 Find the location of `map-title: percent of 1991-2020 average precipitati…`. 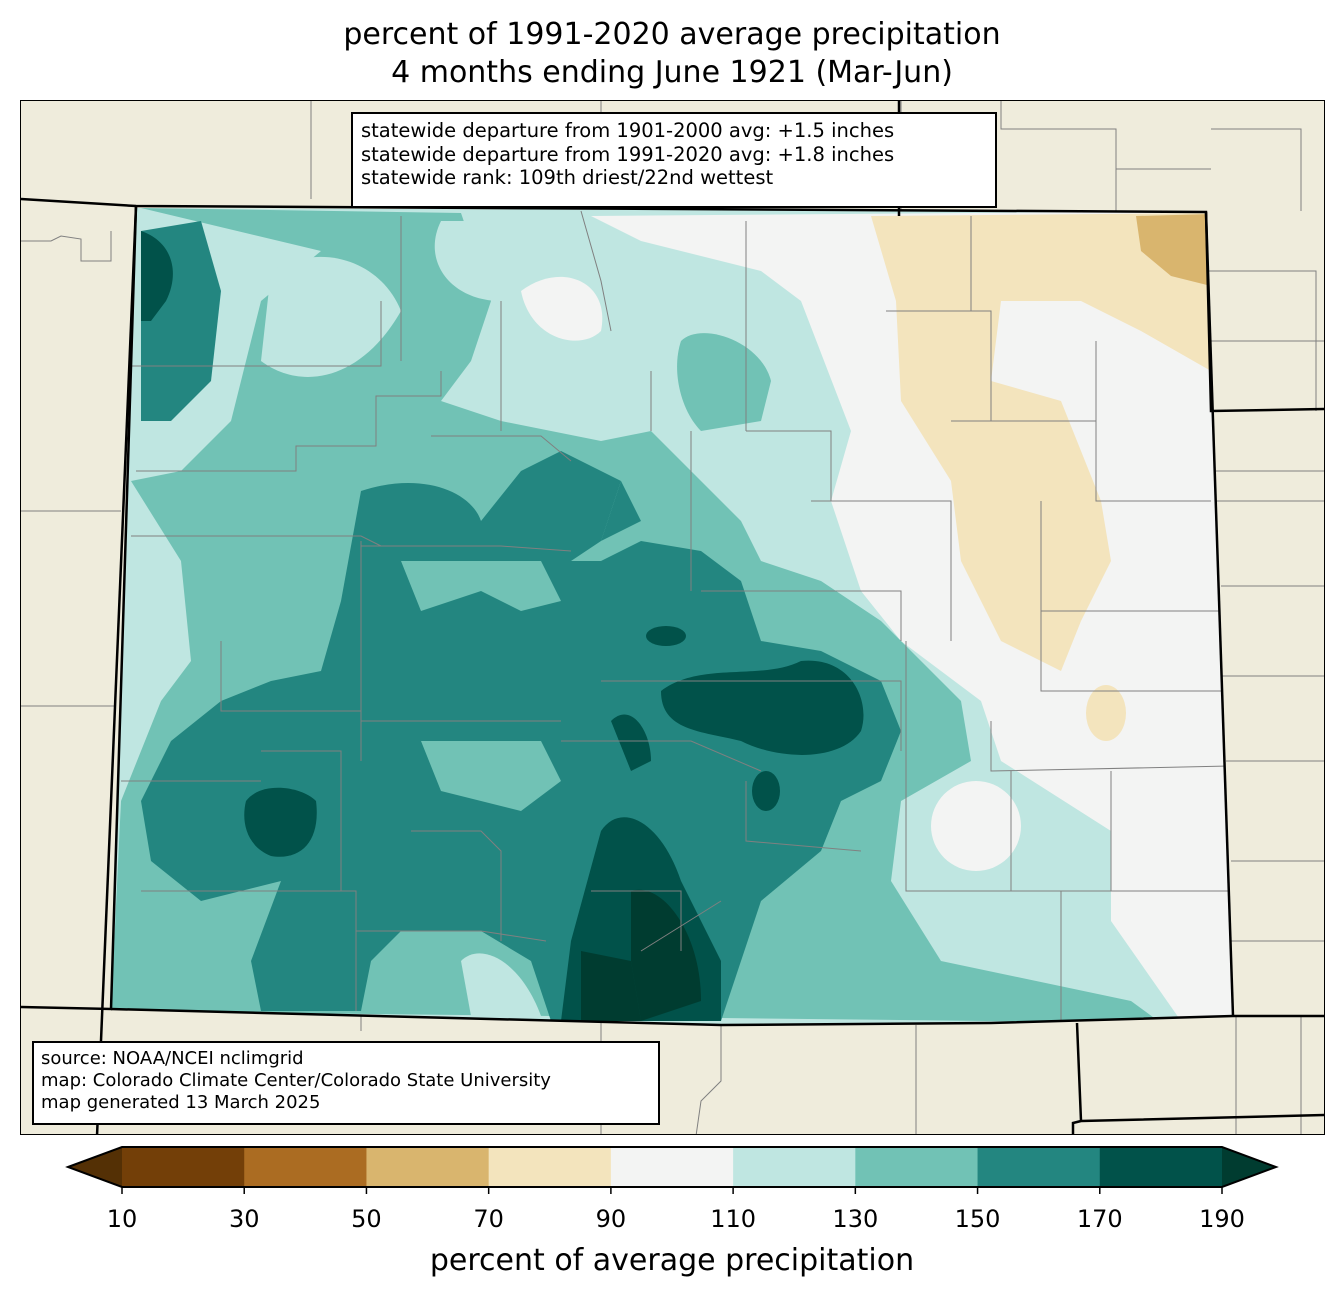

map-title: percent of 1991-2020 average precipitati… is located at coordinates (672, 34).